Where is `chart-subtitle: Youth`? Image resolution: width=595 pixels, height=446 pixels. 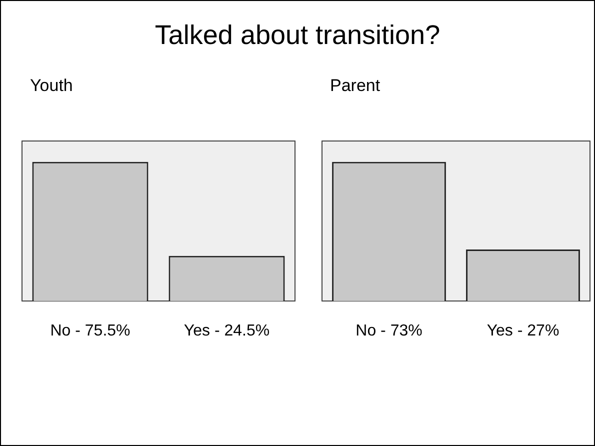
chart-subtitle: Youth is located at coordinates (51, 86).